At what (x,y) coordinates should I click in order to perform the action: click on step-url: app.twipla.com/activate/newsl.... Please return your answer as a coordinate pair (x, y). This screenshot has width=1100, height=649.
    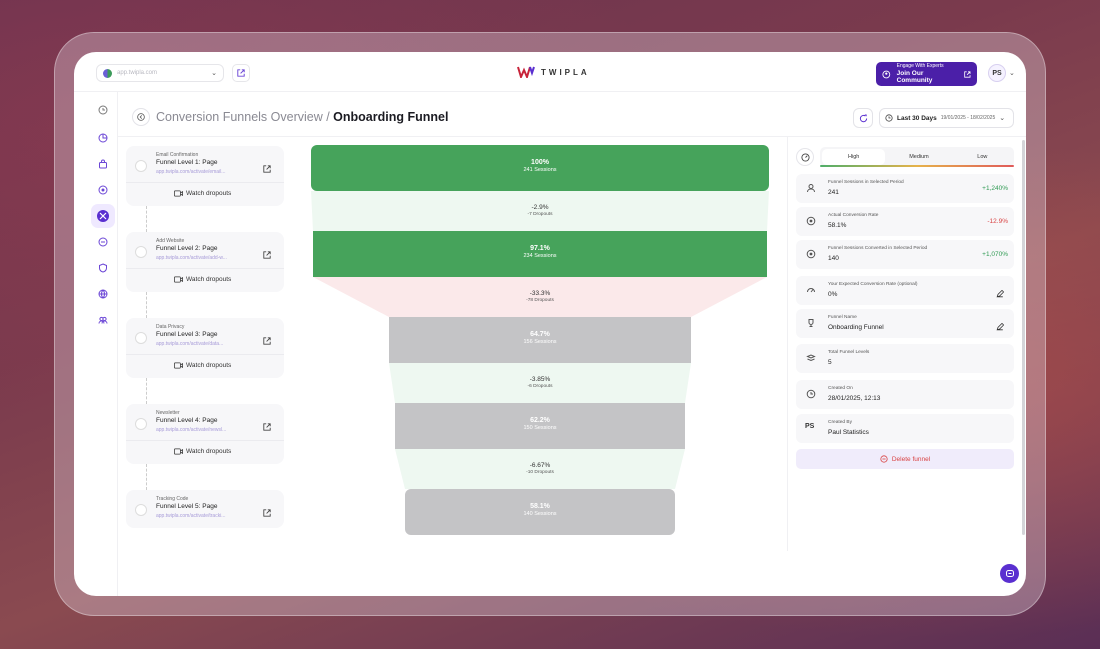
    Looking at the image, I should click on (191, 430).